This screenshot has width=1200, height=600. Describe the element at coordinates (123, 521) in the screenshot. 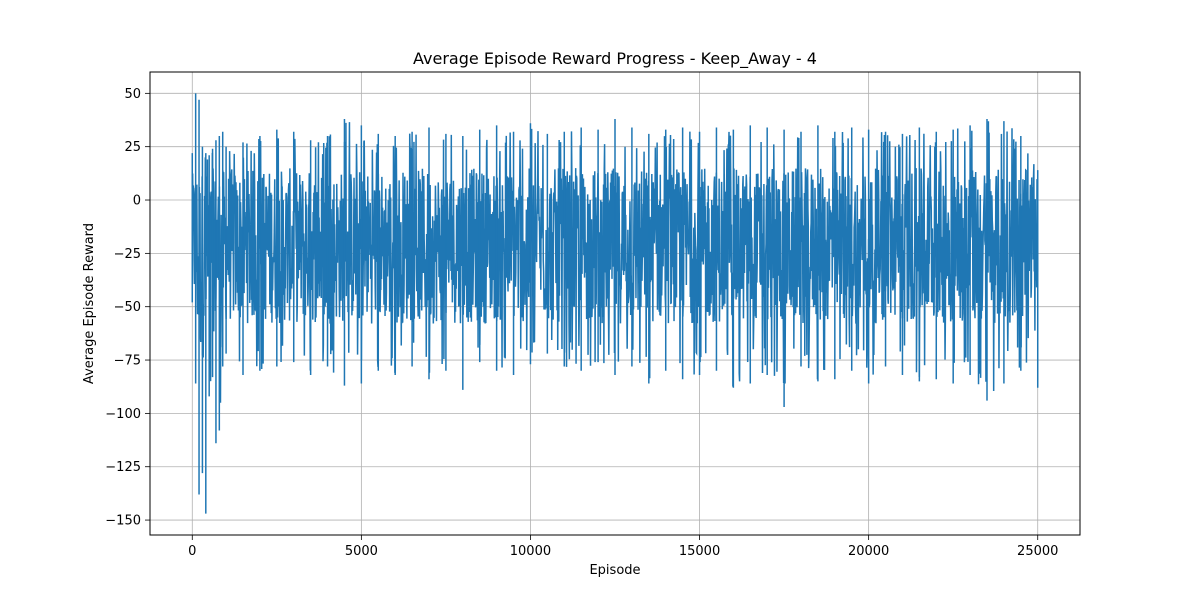

I see `y-tick-label: −150` at that location.